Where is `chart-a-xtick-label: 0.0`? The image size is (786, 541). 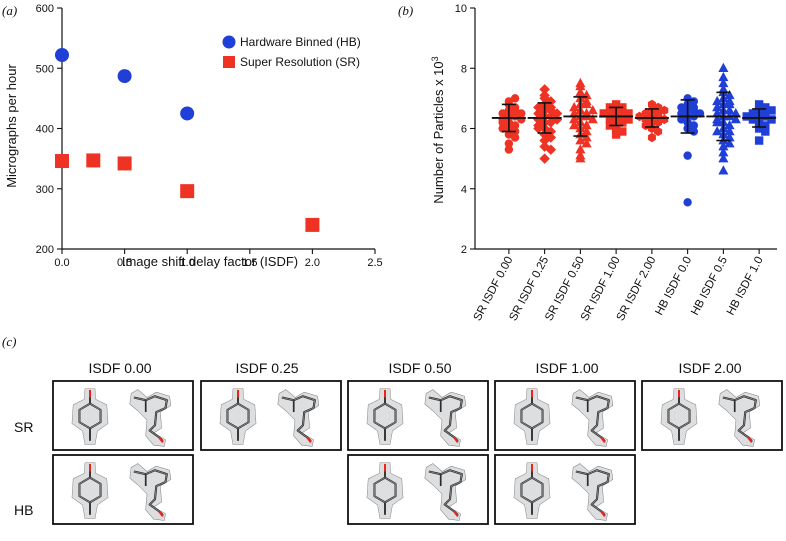
chart-a-xtick-label: 0.0 is located at coordinates (61, 263).